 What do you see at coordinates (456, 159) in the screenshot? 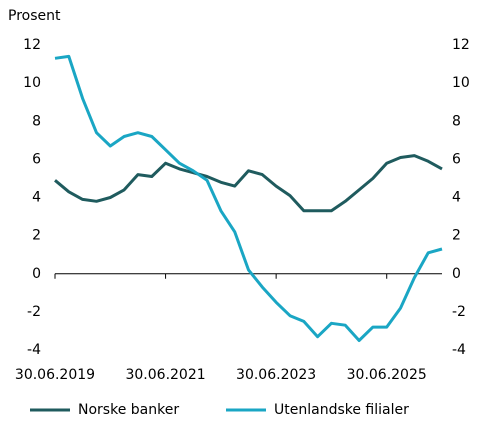
I see `y2-tick-label: 6` at bounding box center [456, 159].